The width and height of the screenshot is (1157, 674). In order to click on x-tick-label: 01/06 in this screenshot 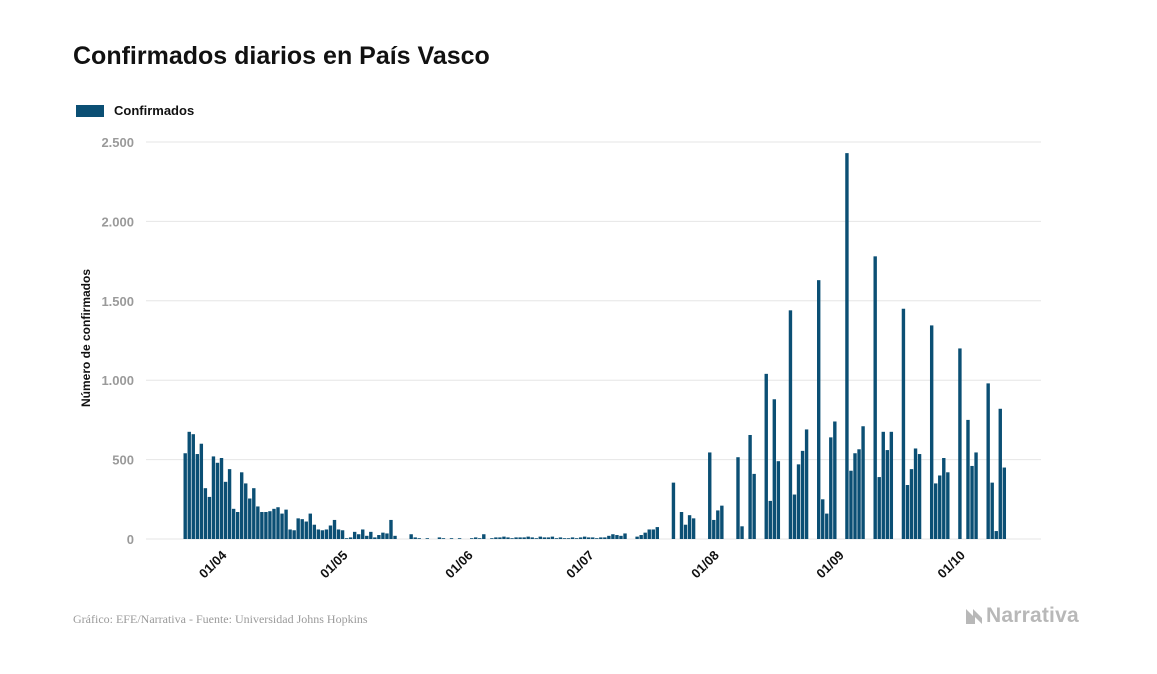, I will do `click(459, 565)`.